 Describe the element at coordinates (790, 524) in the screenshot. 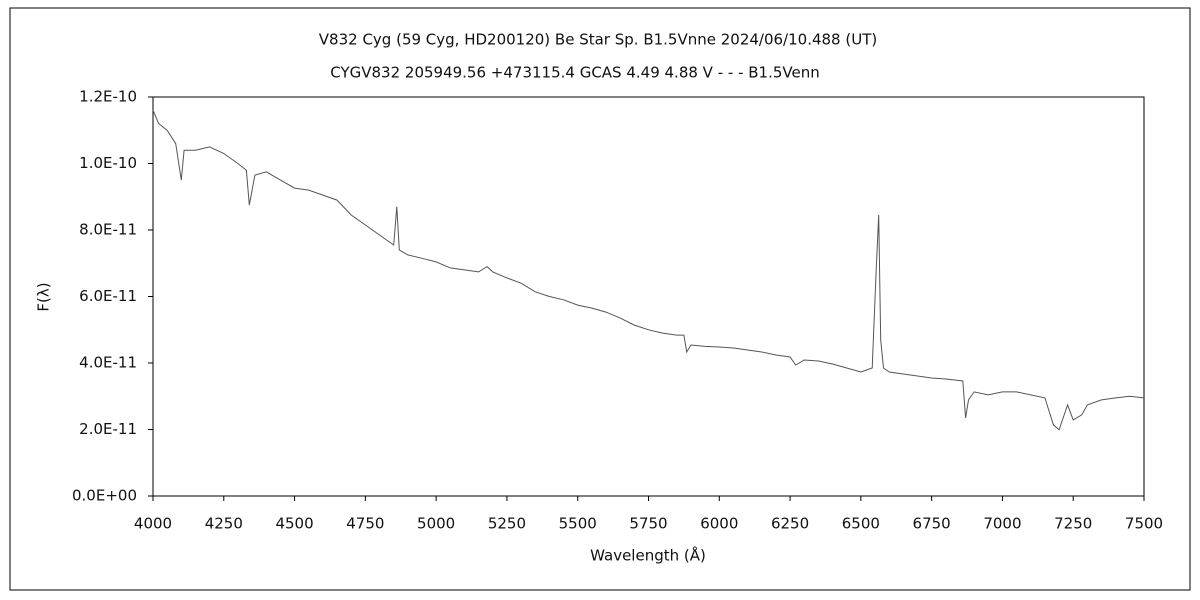

I see `x-tick-label: 6250` at that location.